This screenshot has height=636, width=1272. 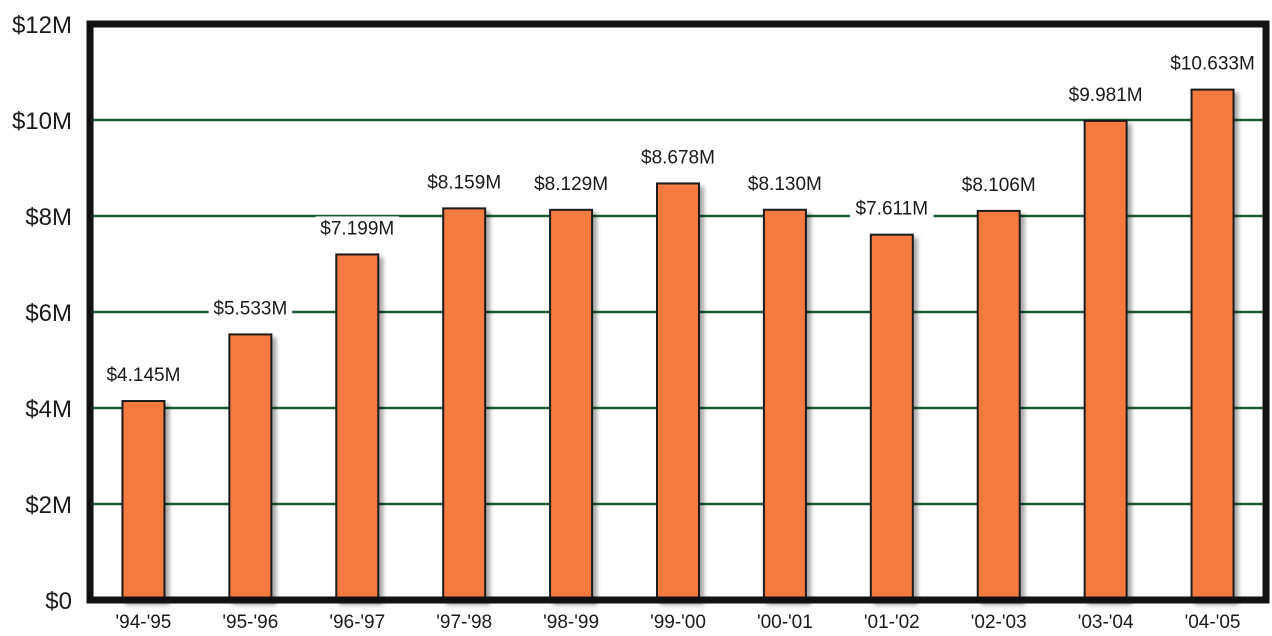 I want to click on data-label: $8.106M, so click(x=999, y=185).